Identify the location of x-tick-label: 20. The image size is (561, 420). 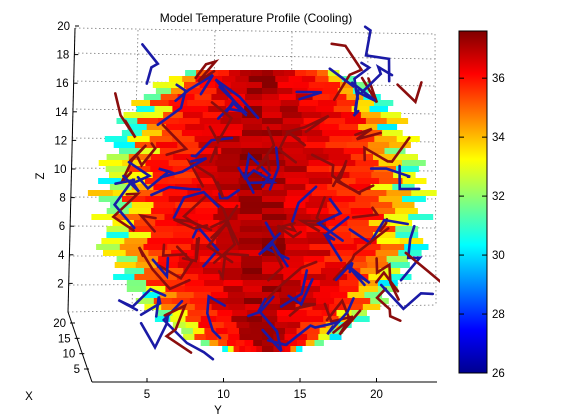
(376, 395).